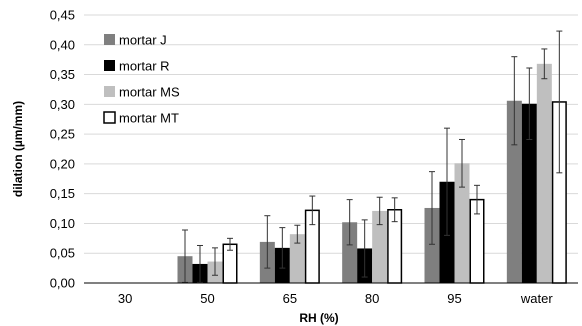 This screenshot has height=326, width=582. Describe the element at coordinates (318, 318) in the screenshot. I see `x-axis-label: RH (%)` at that location.